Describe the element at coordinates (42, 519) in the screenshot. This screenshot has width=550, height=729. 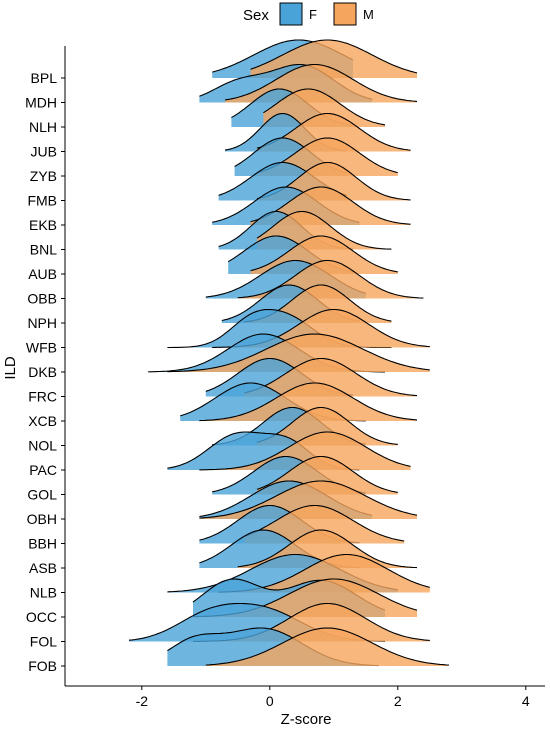
I see `y-tick-label: OBH` at that location.